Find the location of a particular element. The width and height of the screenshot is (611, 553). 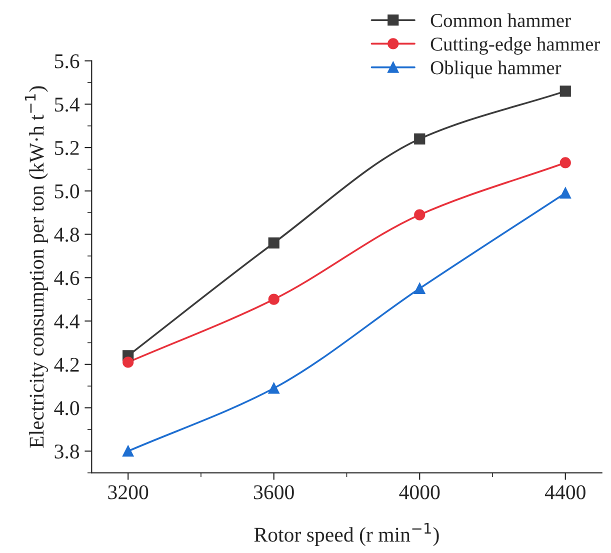

legend-label: Common hammer is located at coordinates (500, 20).